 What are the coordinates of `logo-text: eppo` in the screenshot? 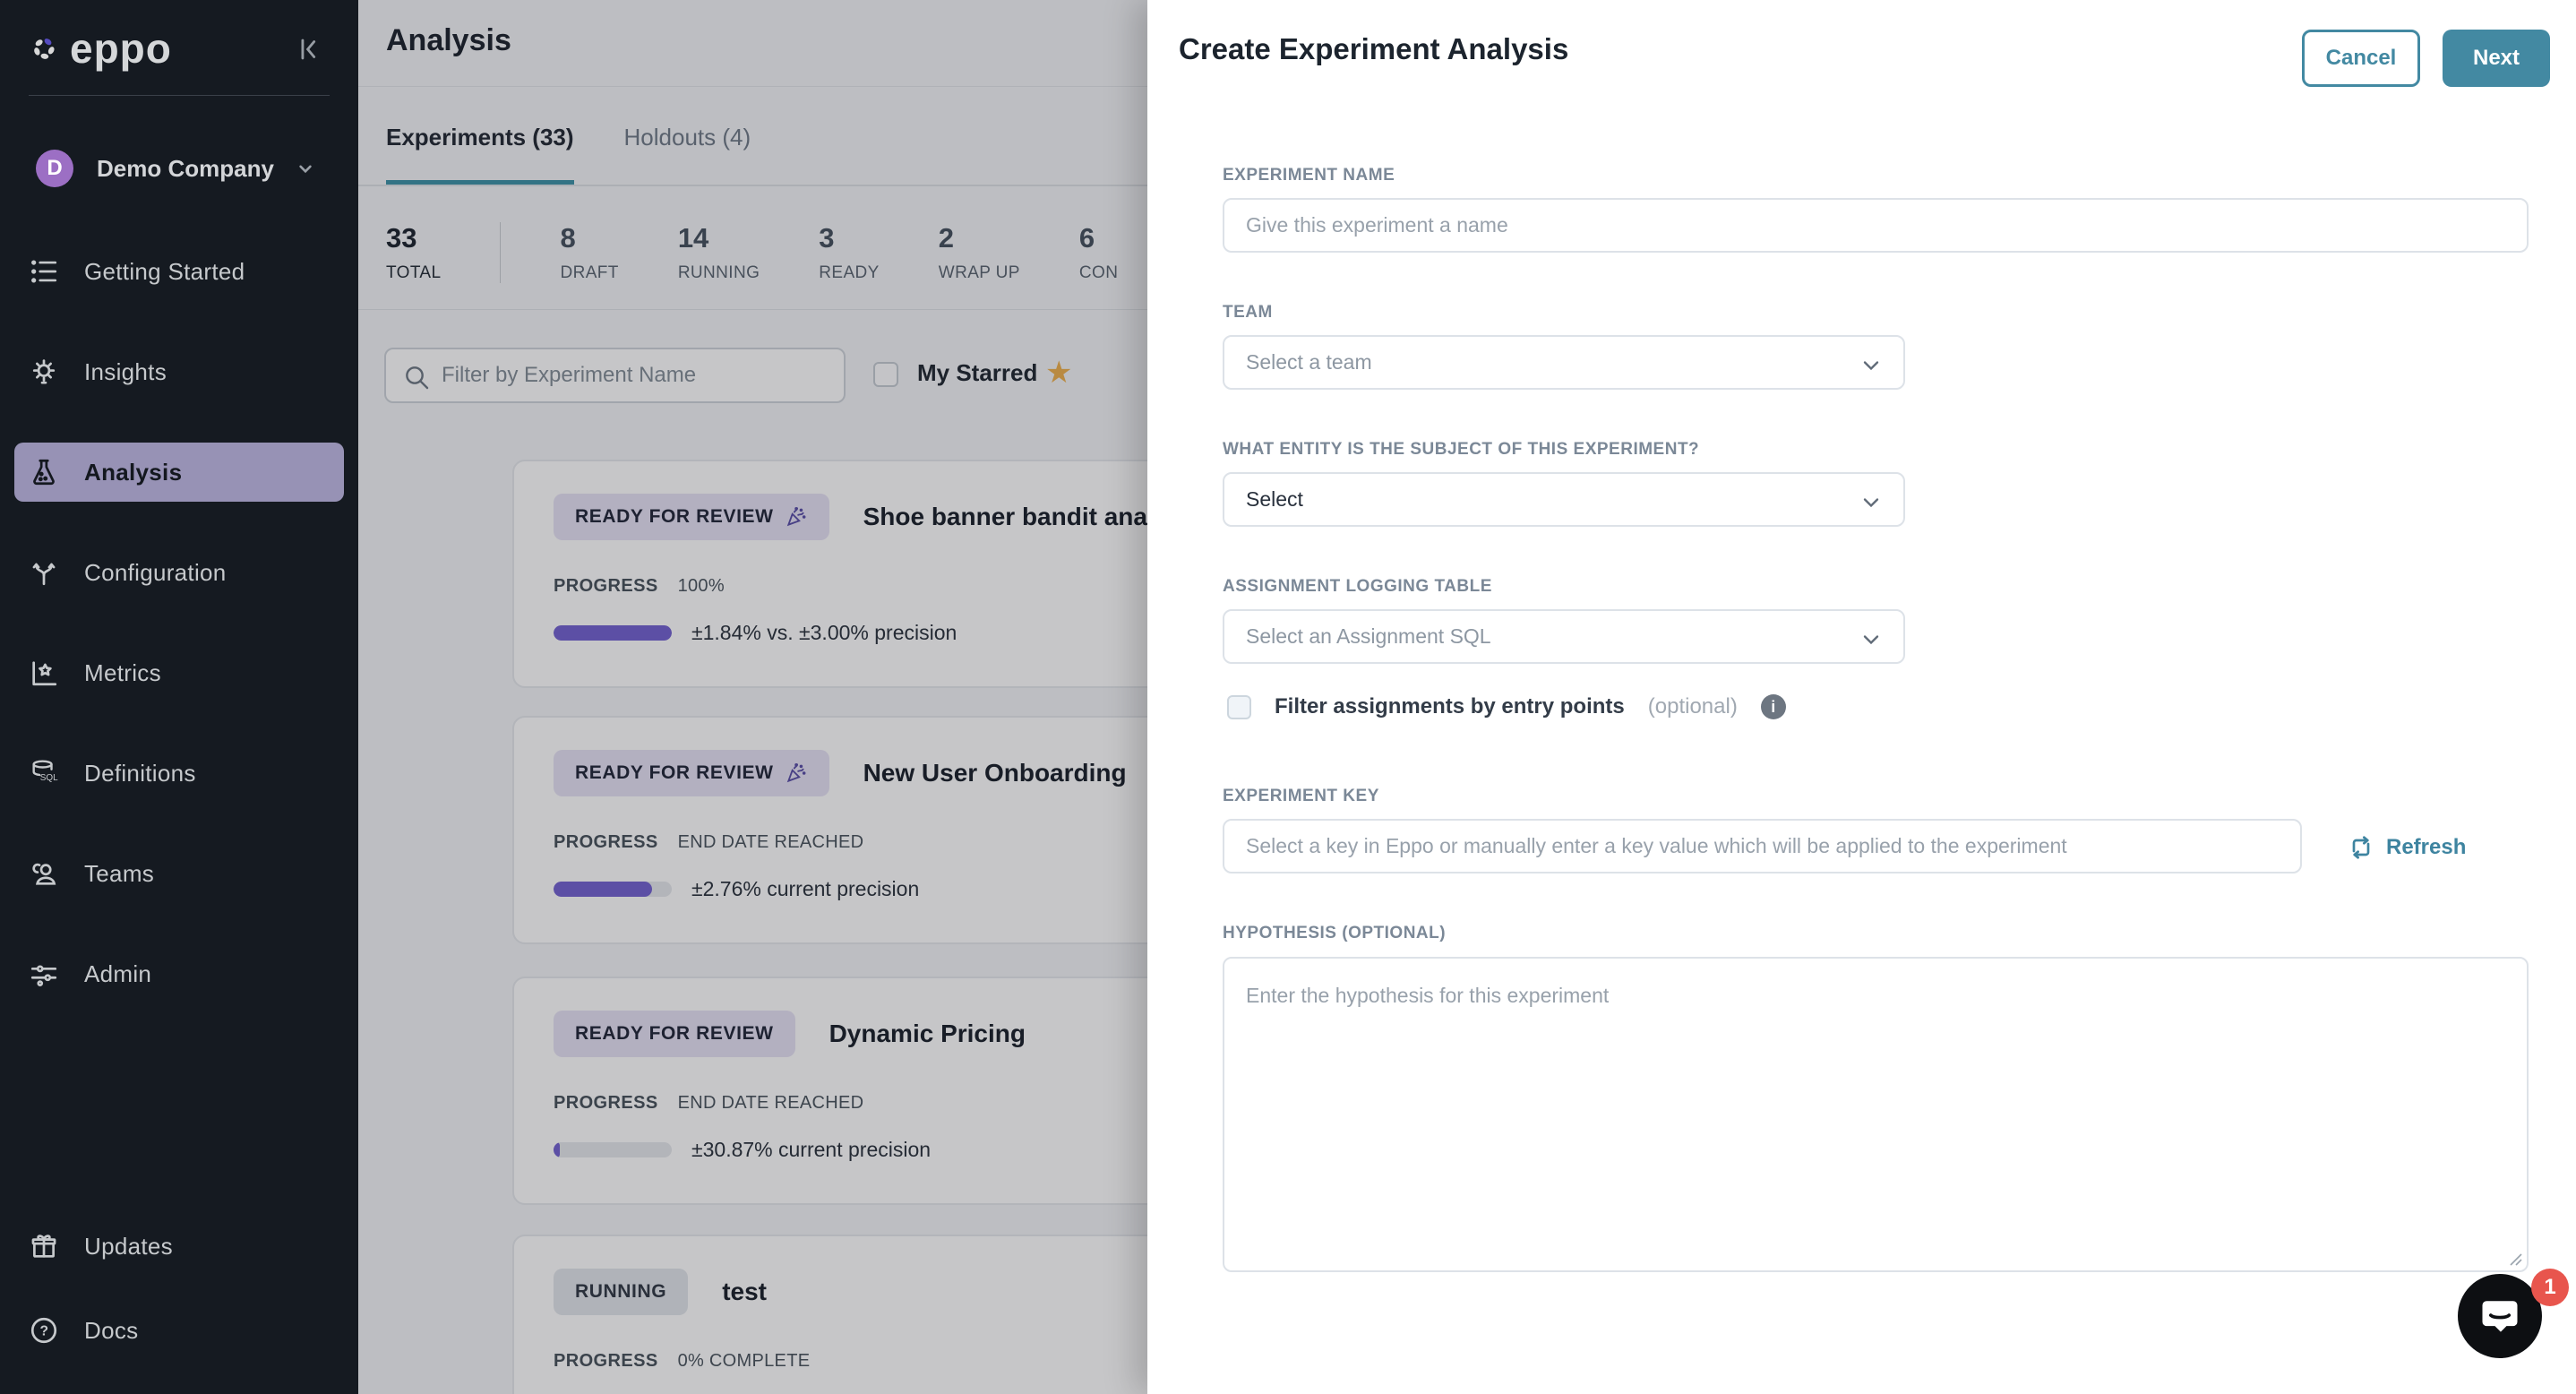 It's located at (121, 48).